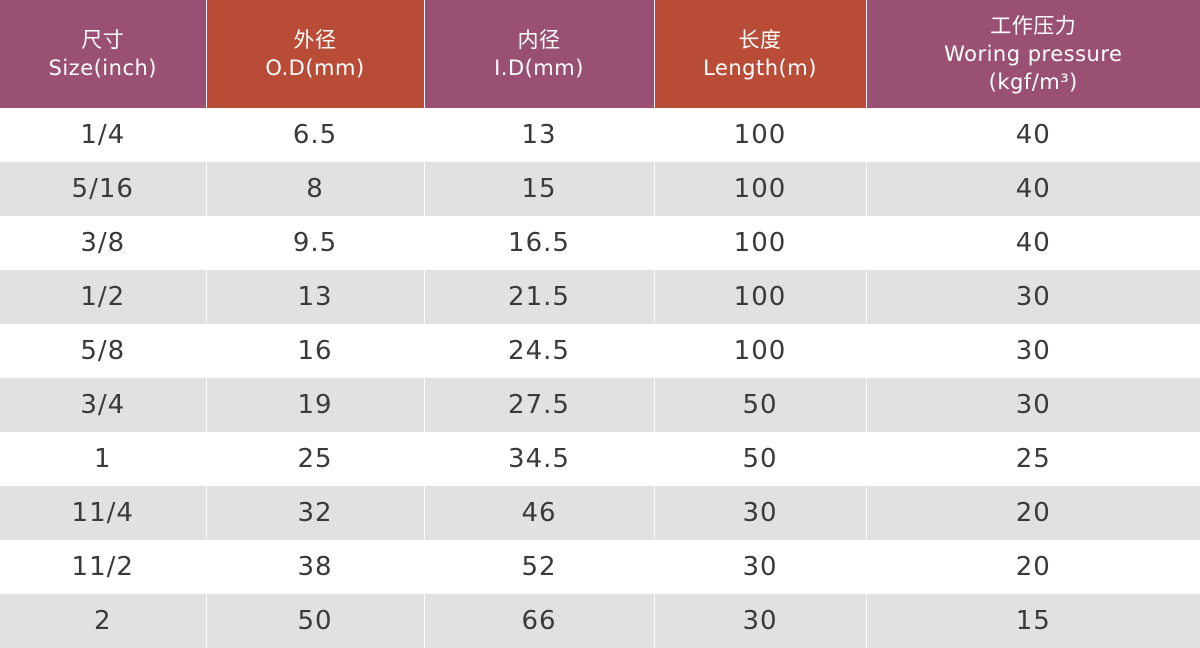 This screenshot has width=1200, height=648. I want to click on table-row: 11/4 32 46 30 20, so click(600, 513).